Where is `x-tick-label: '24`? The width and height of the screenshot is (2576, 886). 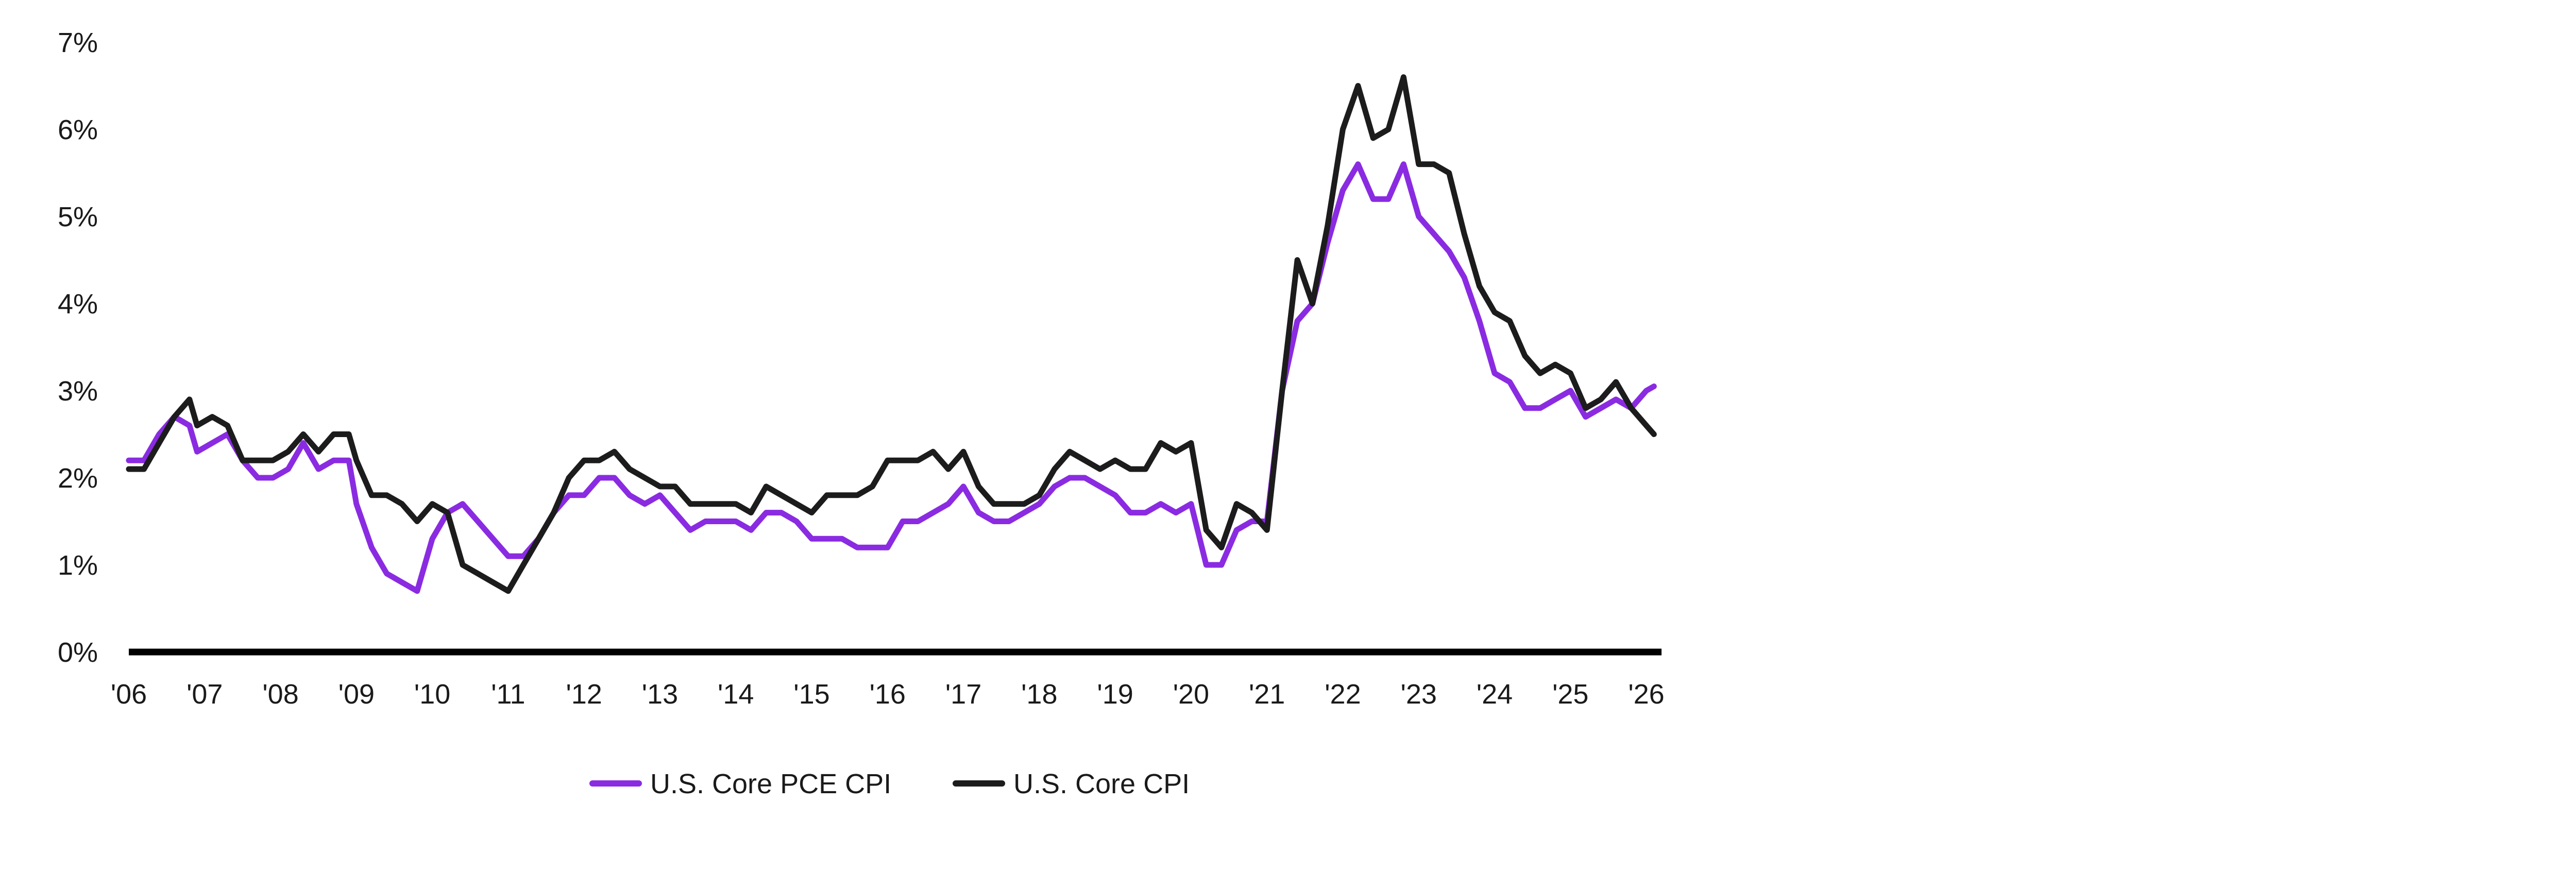 x-tick-label: '24 is located at coordinates (1495, 694).